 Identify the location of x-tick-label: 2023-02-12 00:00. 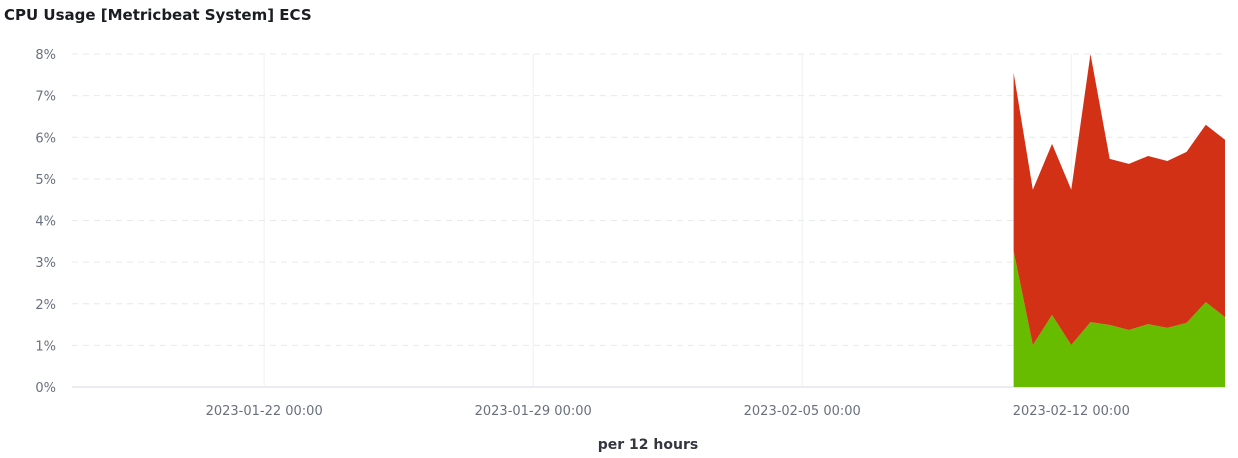
(1071, 411).